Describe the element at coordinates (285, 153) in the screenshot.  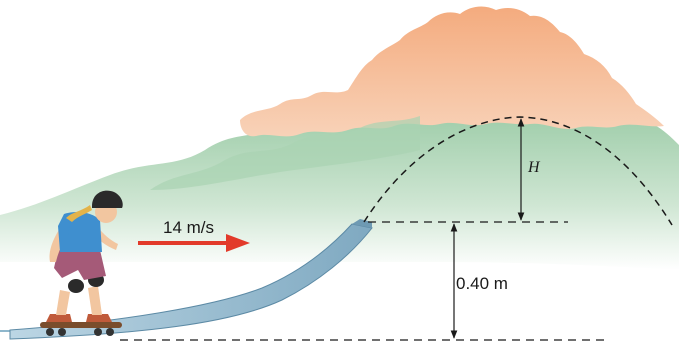
I see `green-foliage-highlight` at that location.